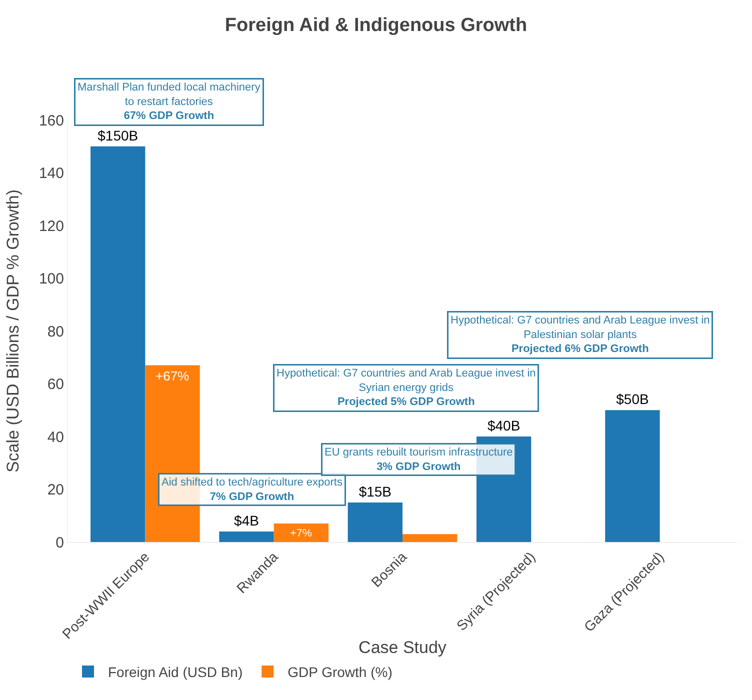 This screenshot has height=700, width=752. I want to click on y-tick-label: 120, so click(51, 226).